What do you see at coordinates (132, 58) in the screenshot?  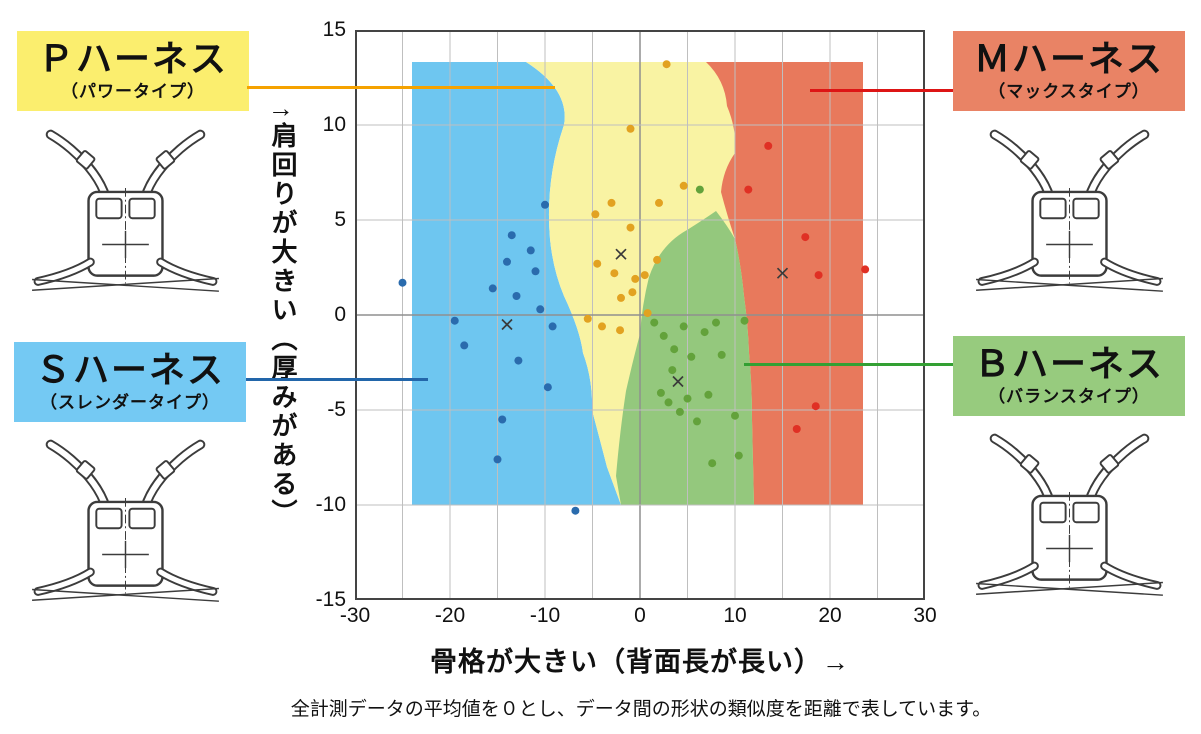 I see `legend-P-title: Ｐハーネス` at bounding box center [132, 58].